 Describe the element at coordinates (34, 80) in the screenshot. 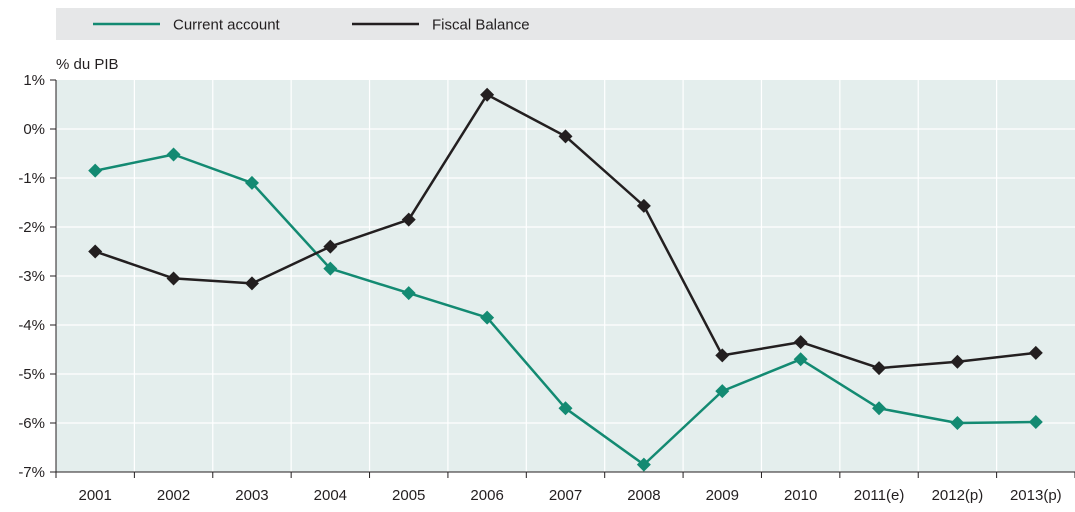

I see `y-tick-label: 1%` at that location.